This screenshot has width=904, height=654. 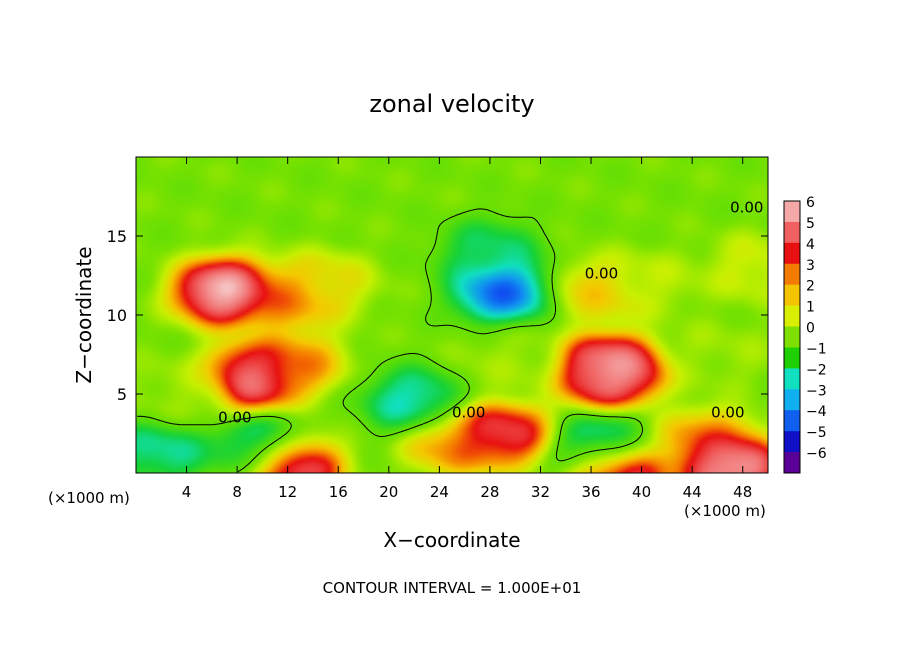 I want to click on colorbar-label: −6, so click(x=816, y=454).